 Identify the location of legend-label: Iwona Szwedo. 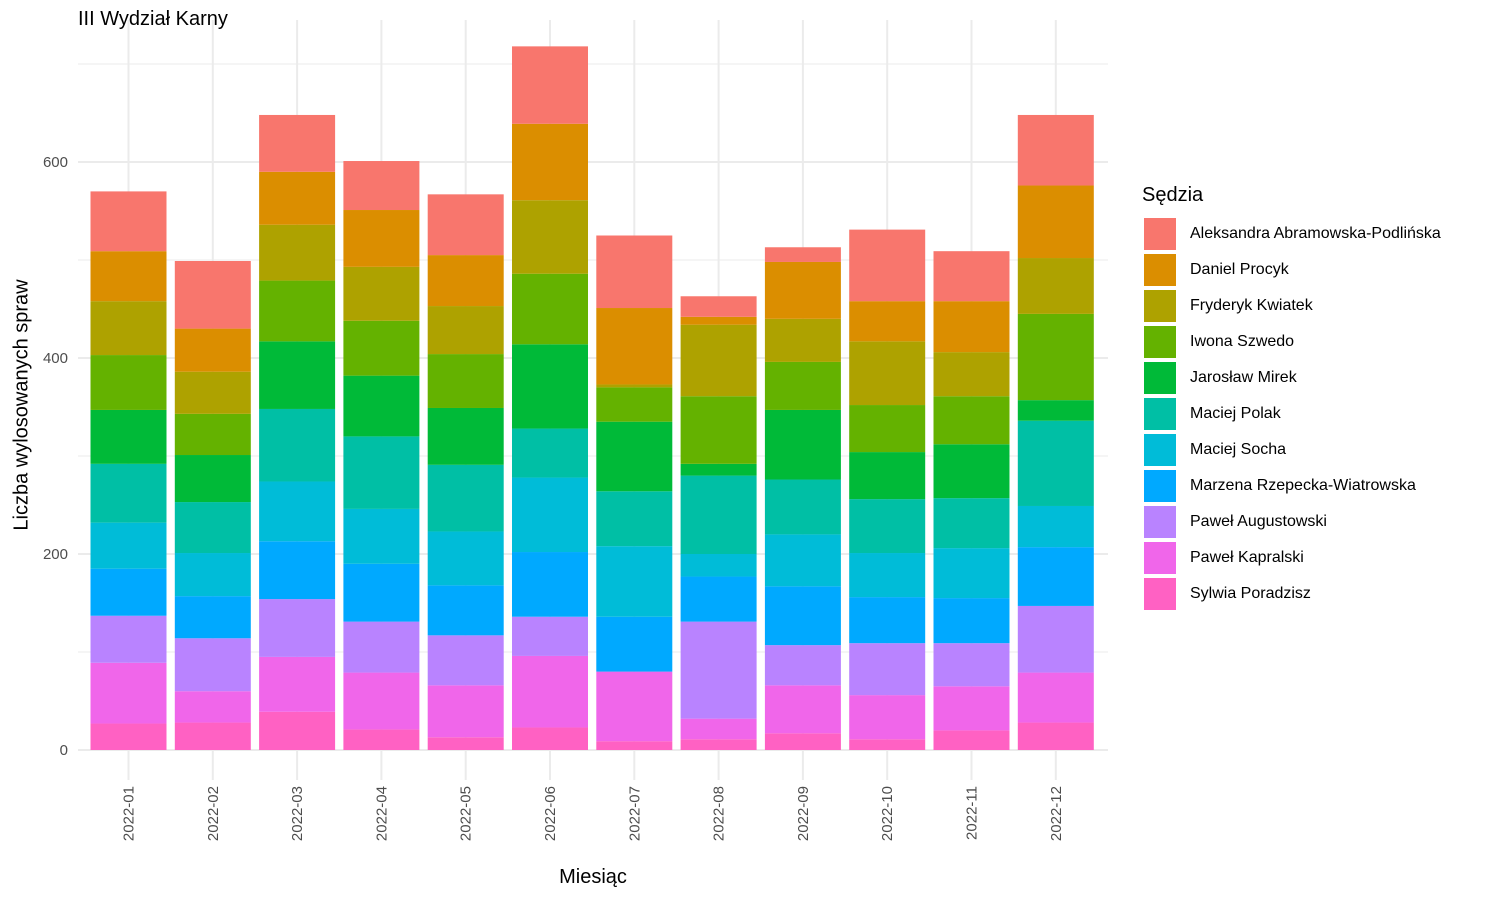
(1242, 341).